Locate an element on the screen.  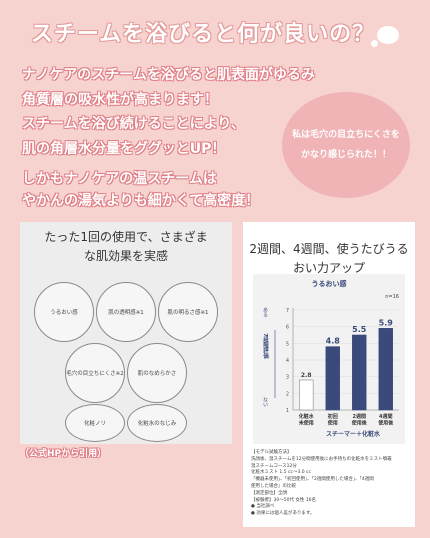
y-label-bottom: ない is located at coordinates (265, 402).